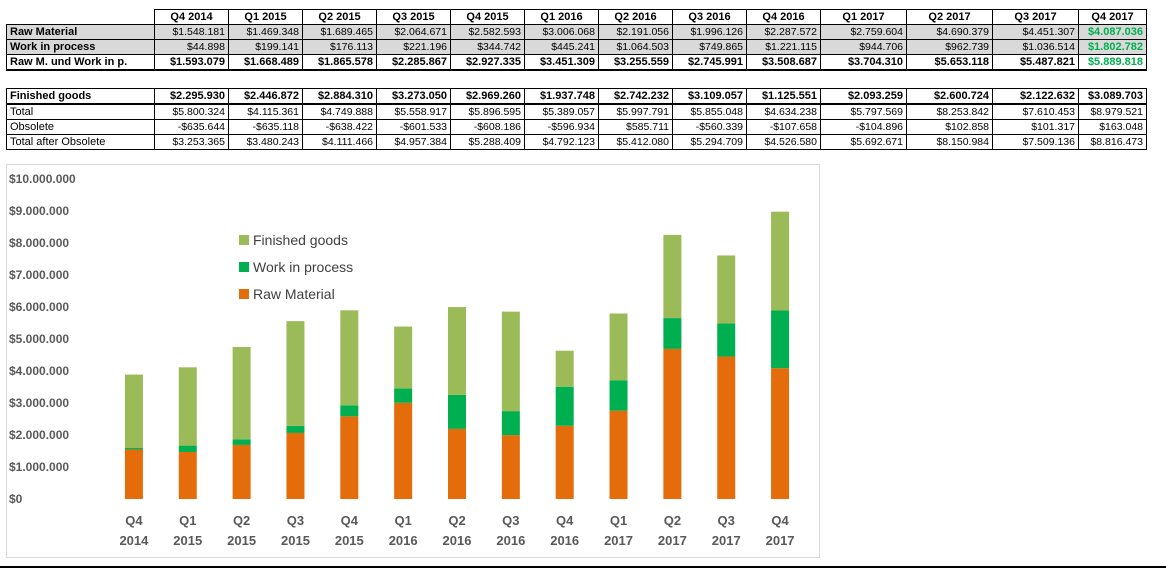 This screenshot has width=1166, height=570. What do you see at coordinates (303, 267) in the screenshot?
I see `legend-label: Work in process` at bounding box center [303, 267].